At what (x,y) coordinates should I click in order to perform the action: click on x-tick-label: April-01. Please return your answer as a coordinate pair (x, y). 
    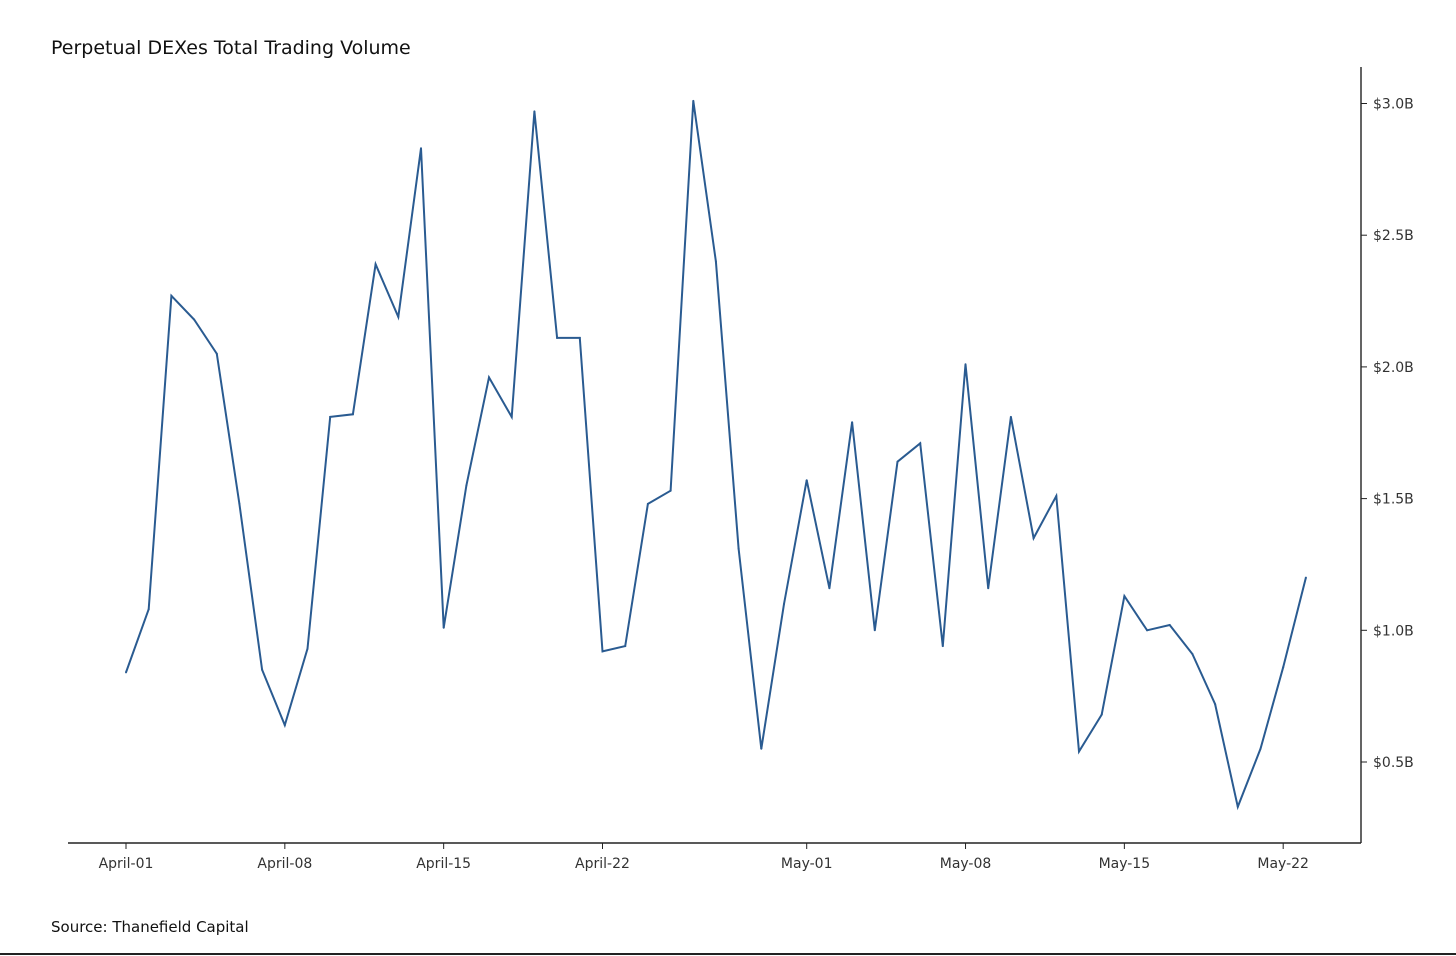
    Looking at the image, I should click on (126, 864).